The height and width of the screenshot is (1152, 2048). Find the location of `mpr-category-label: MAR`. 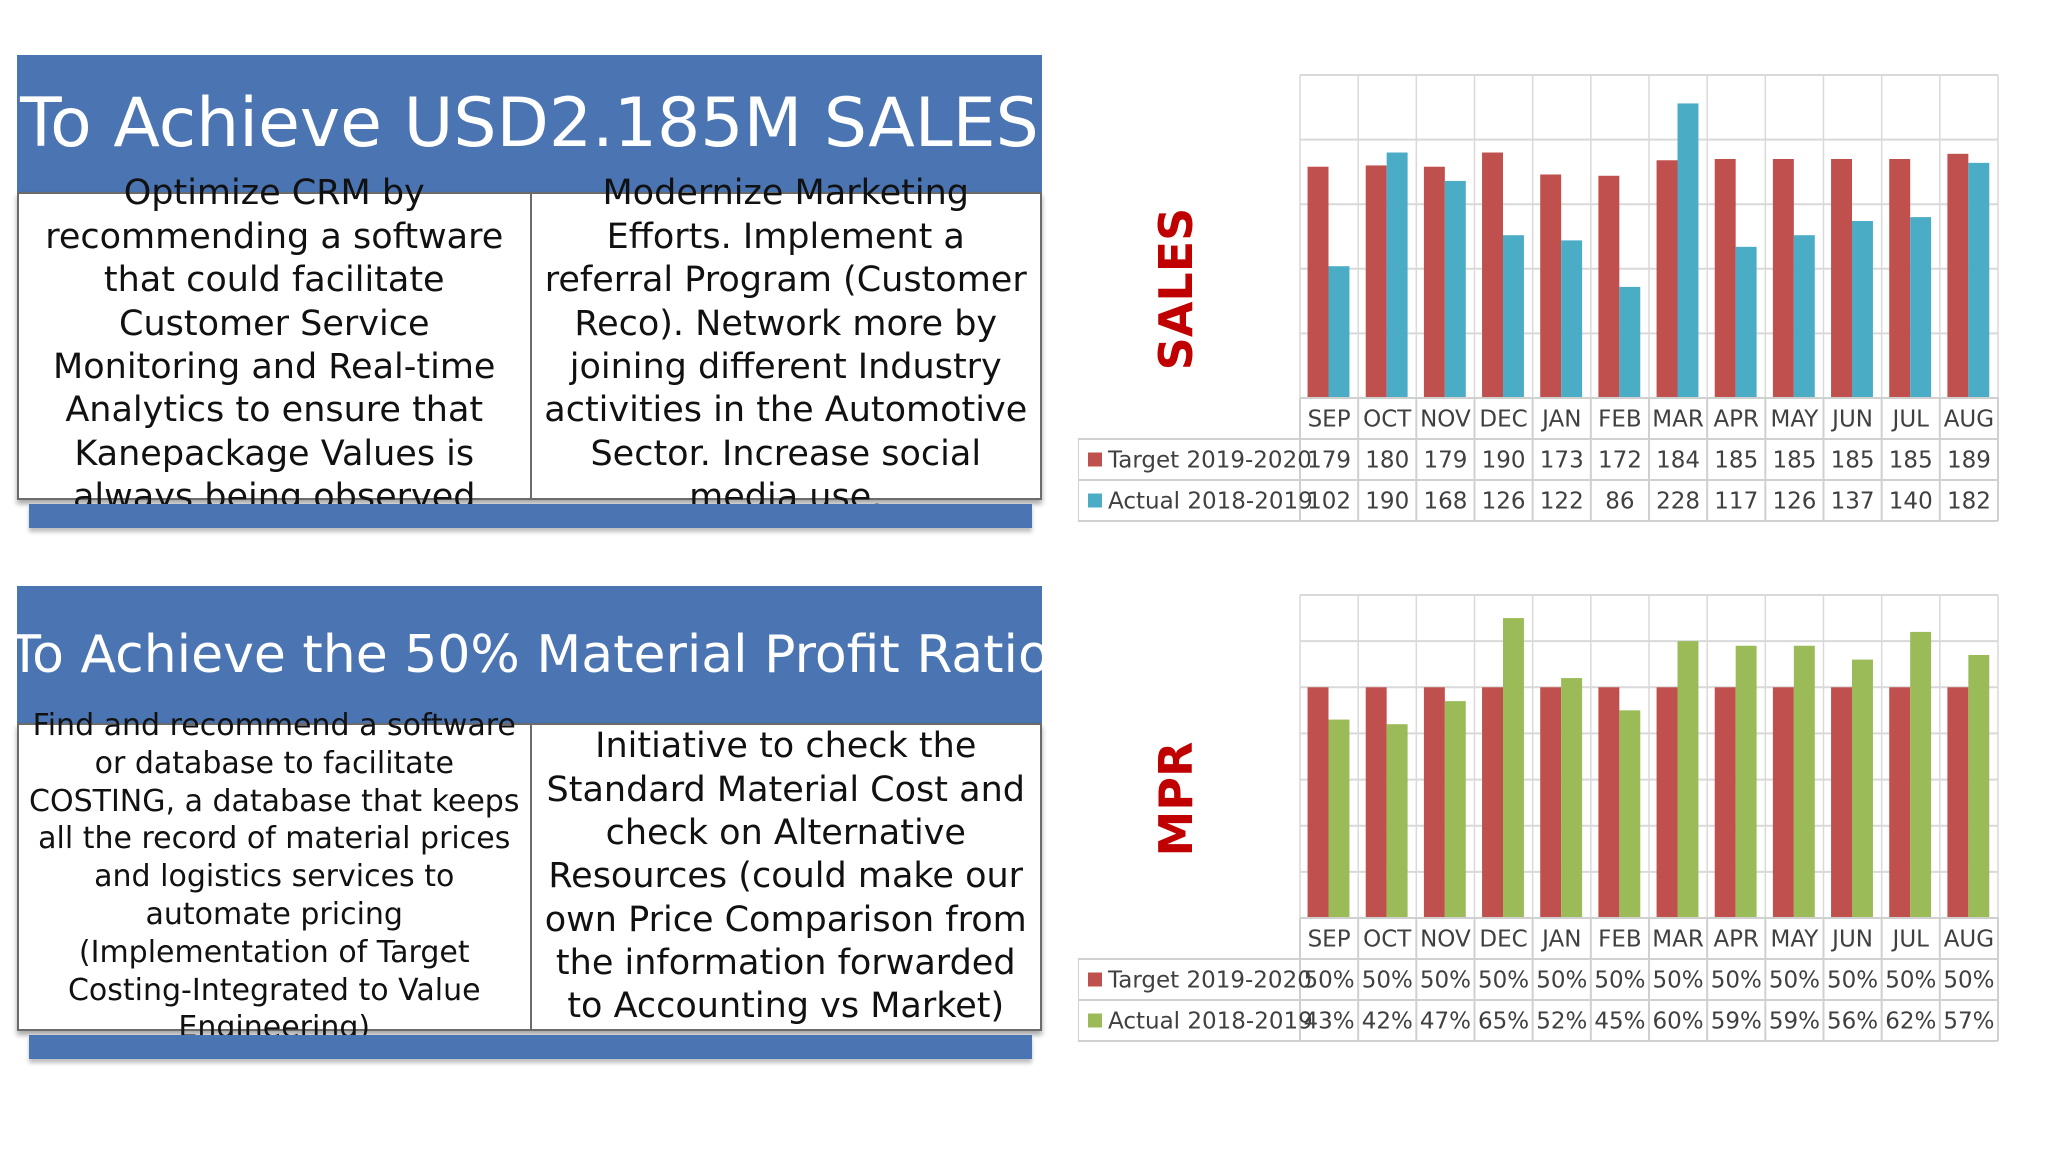

mpr-category-label: MAR is located at coordinates (1678, 940).